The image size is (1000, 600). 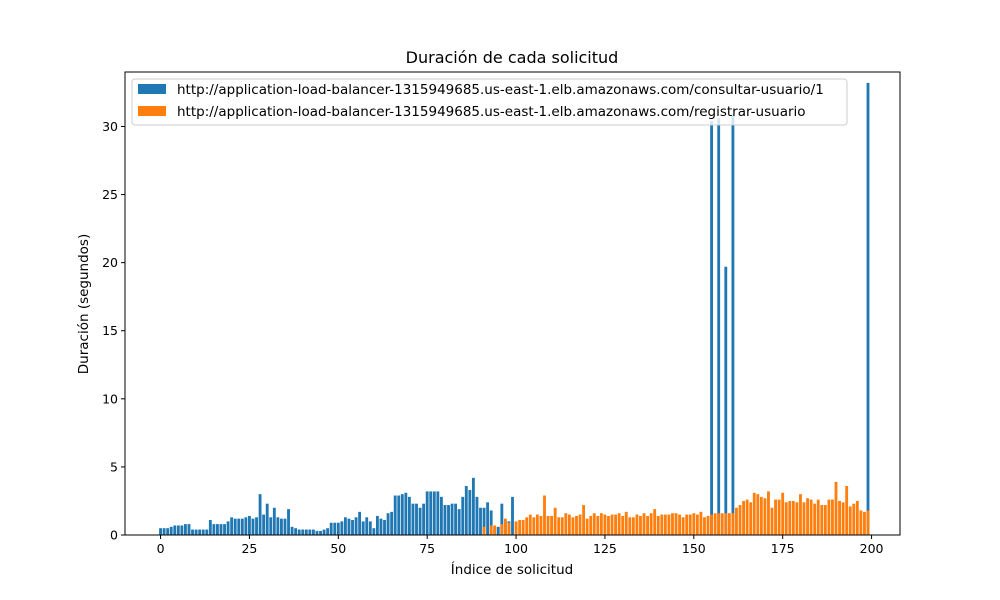 What do you see at coordinates (110, 398) in the screenshot?
I see `y-tick-label-10: 10` at bounding box center [110, 398].